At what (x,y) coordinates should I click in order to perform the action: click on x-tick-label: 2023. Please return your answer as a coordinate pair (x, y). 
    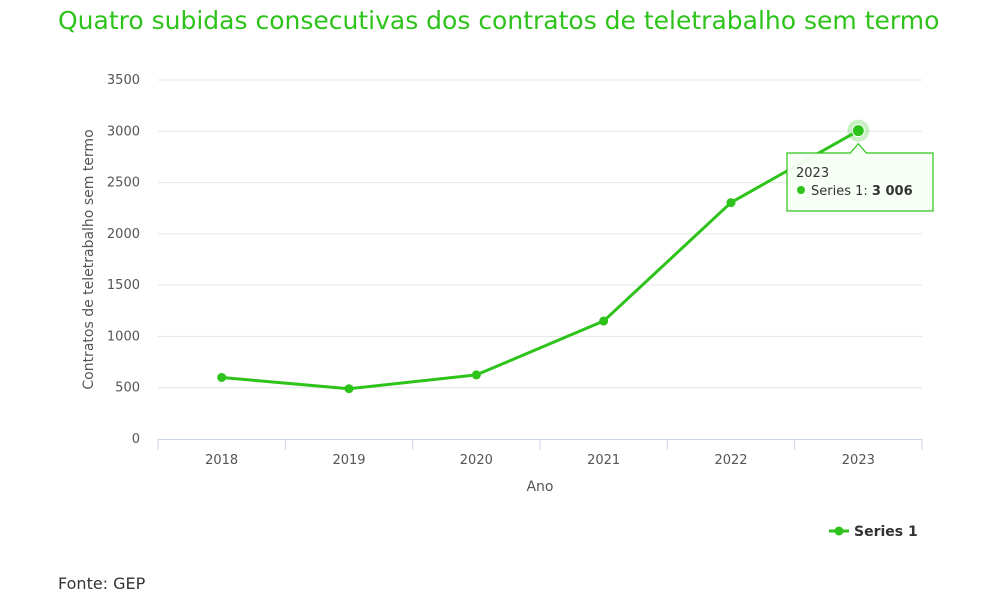
    Looking at the image, I should click on (858, 460).